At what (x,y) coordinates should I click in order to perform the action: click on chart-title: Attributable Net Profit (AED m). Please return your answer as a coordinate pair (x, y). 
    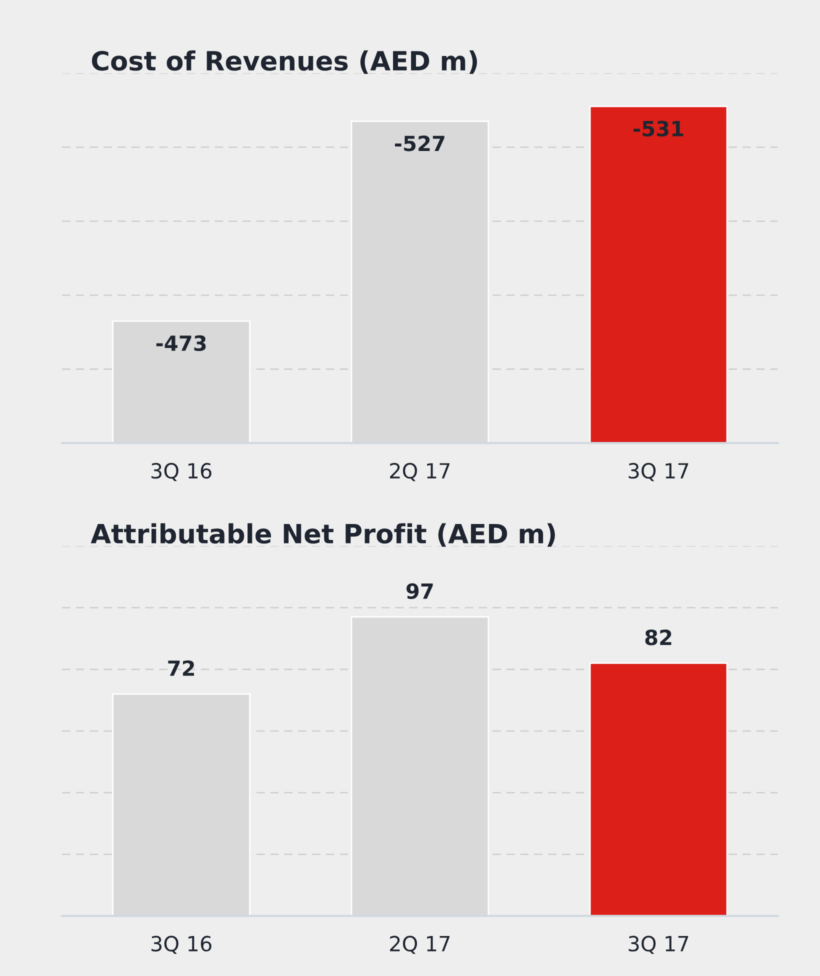
    Looking at the image, I should click on (322, 535).